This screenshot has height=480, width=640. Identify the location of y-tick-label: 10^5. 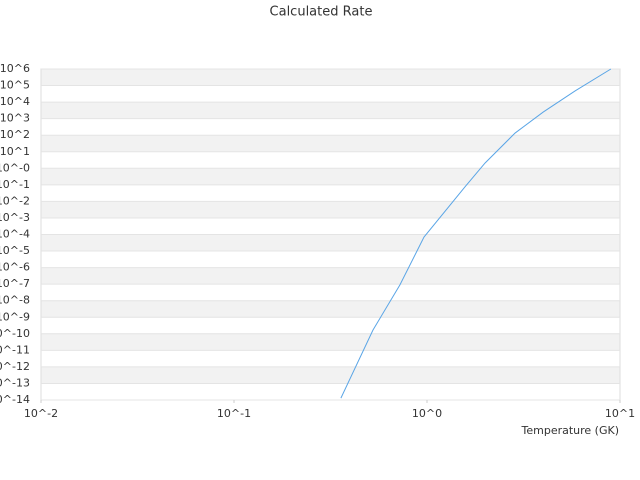
(15, 85).